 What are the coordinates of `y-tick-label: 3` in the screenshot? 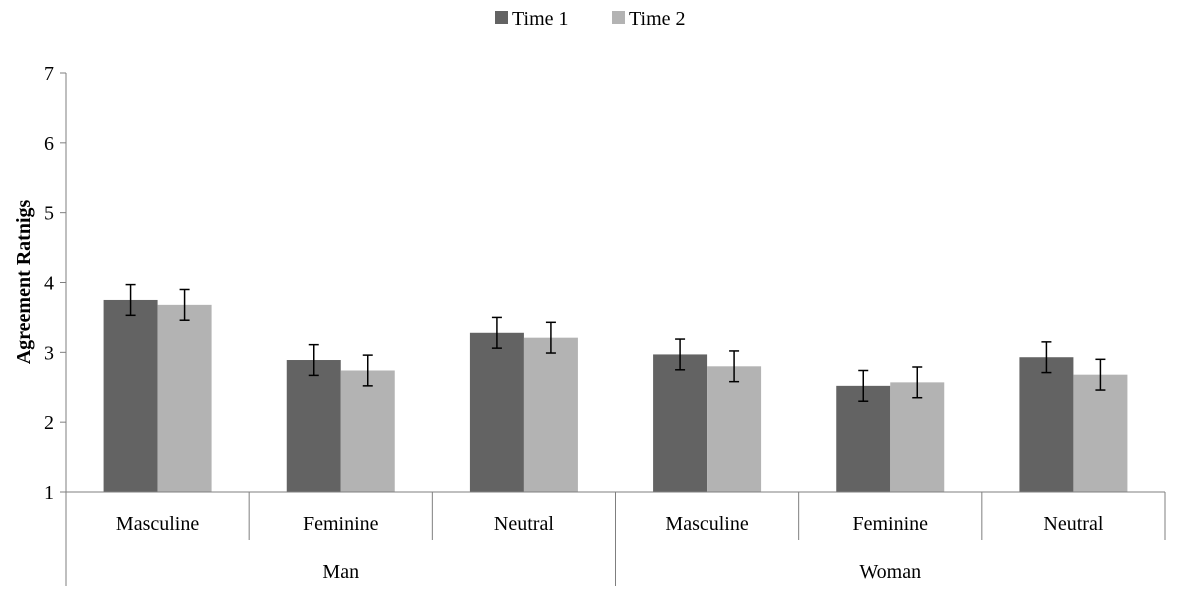 It's located at (49, 353).